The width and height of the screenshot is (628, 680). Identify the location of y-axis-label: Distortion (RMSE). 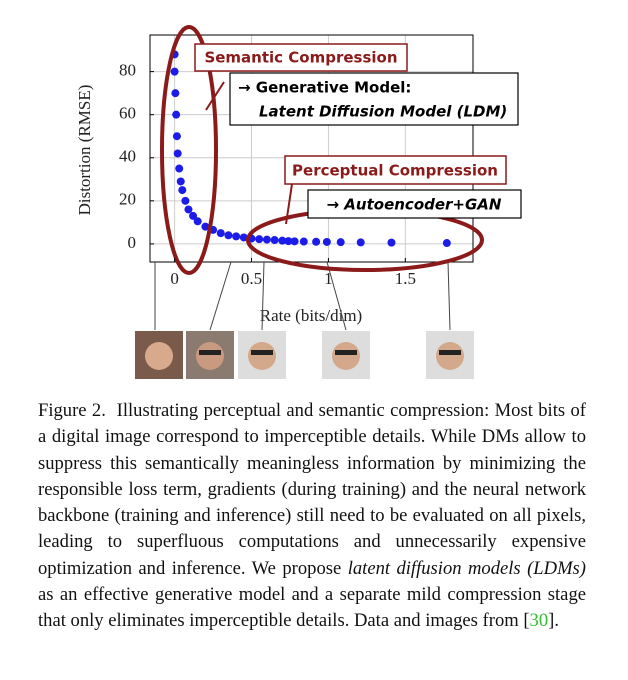
(84, 150).